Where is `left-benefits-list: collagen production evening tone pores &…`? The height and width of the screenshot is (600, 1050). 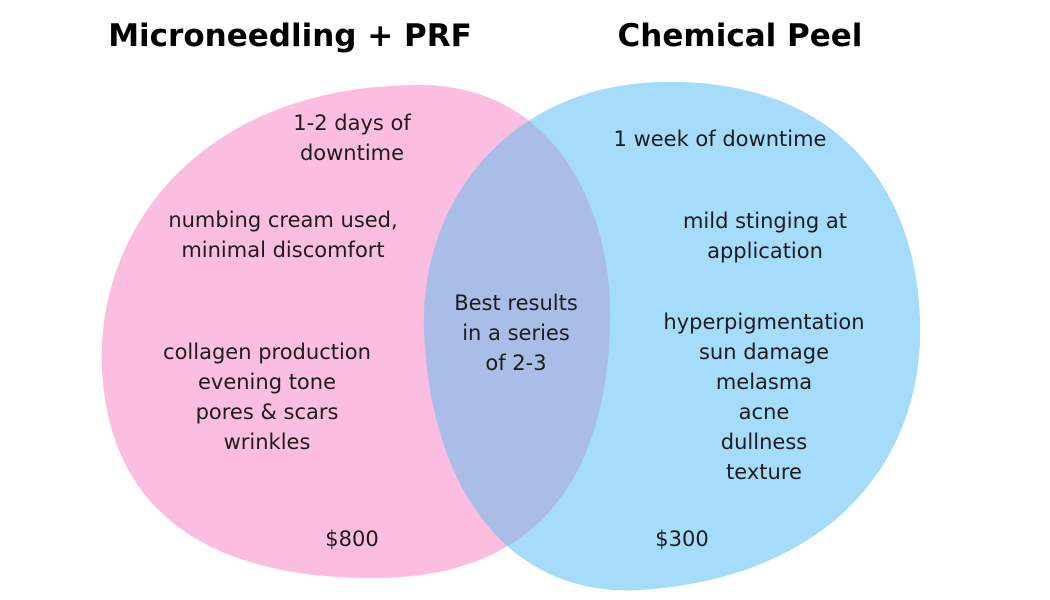
left-benefits-list: collagen production evening tone pores &… is located at coordinates (267, 397).